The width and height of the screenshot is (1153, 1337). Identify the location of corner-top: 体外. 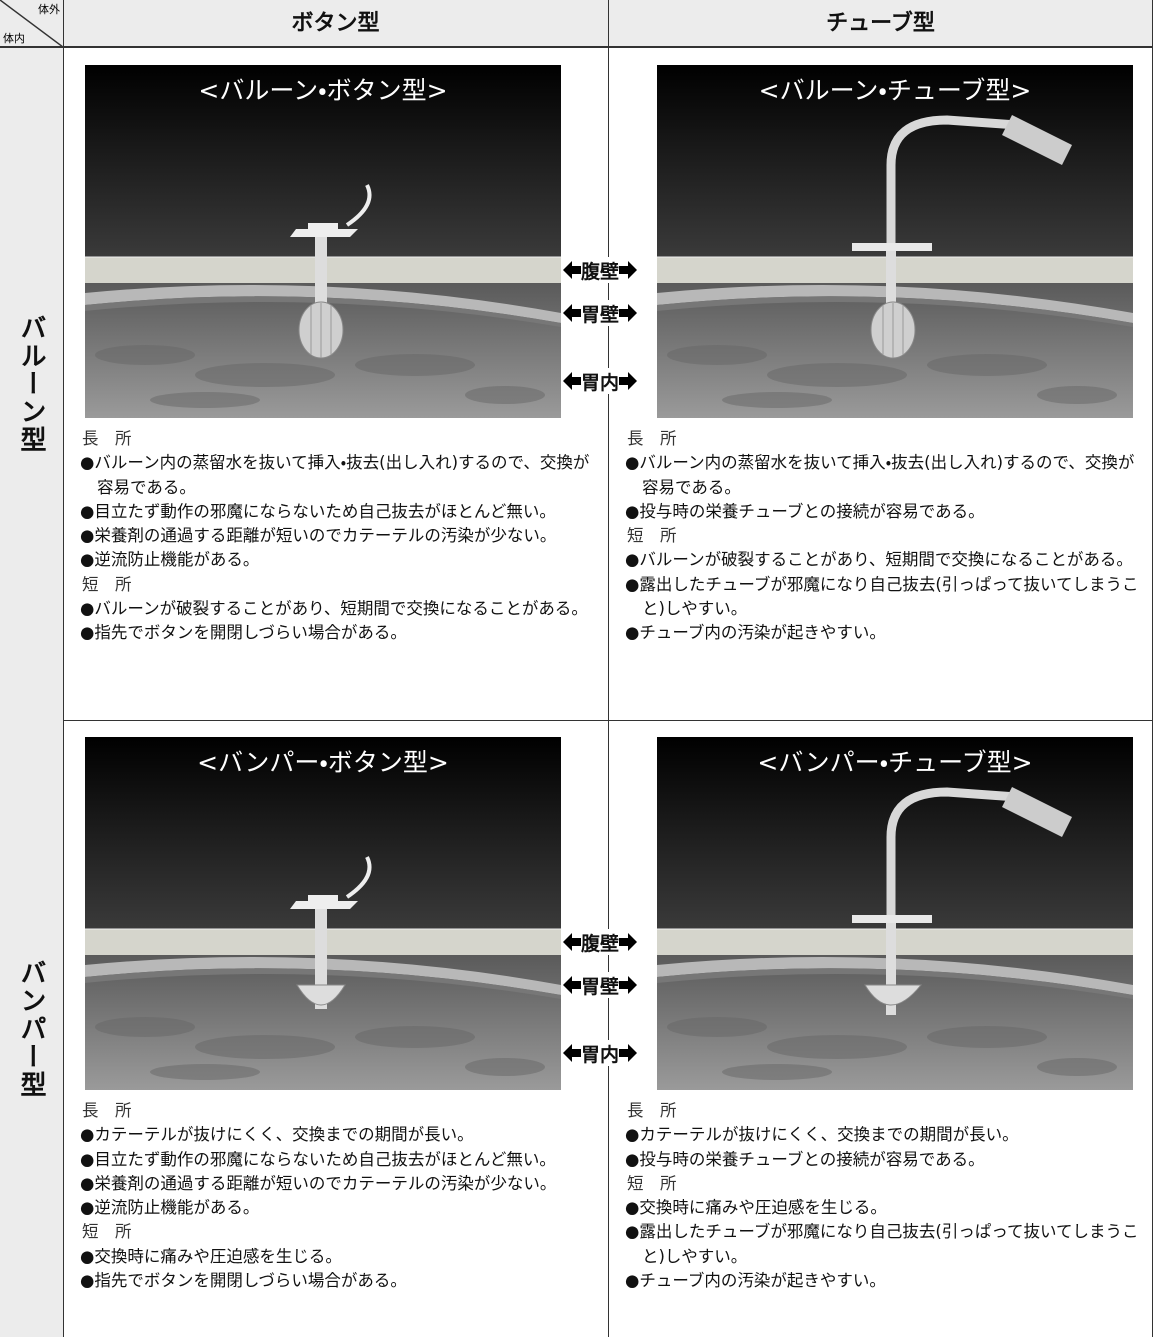
(49, 9).